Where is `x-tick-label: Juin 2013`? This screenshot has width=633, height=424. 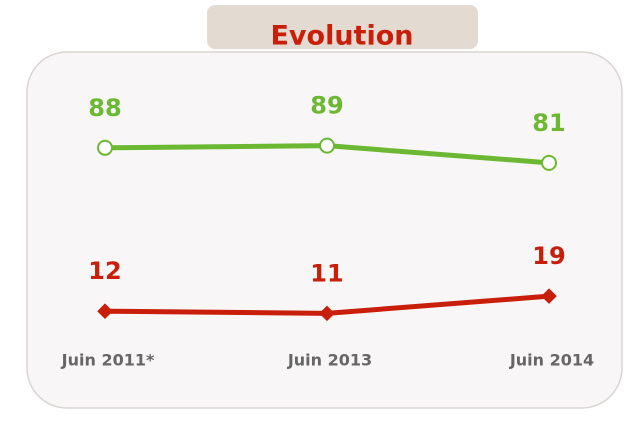
x-tick-label: Juin 2013 is located at coordinates (329, 360).